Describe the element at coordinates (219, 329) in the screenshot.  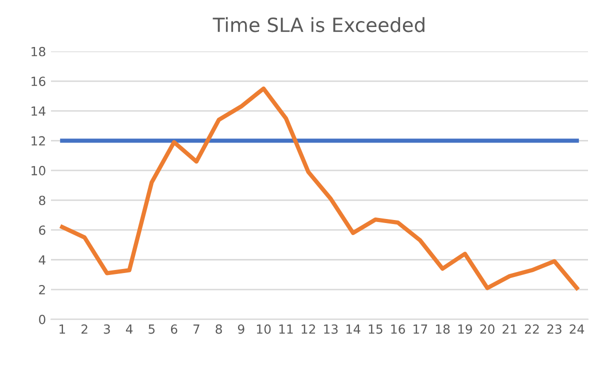
I see `x-tick-label: 8` at that location.